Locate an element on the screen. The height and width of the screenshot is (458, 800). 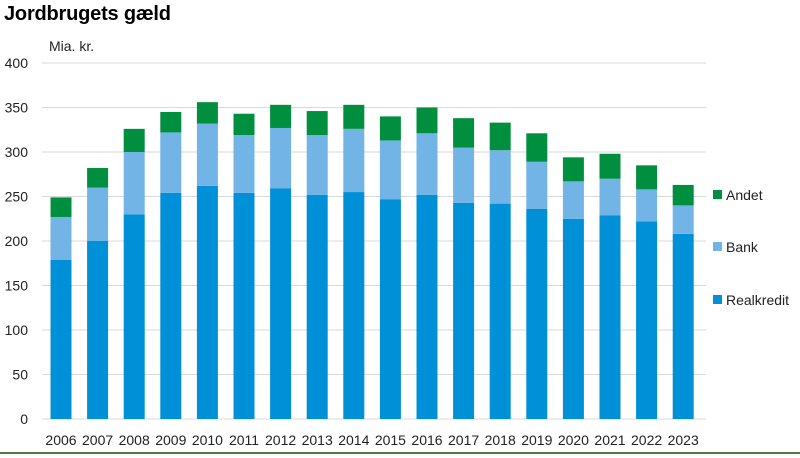
x-tick-label-2011: 2011 is located at coordinates (244, 440).